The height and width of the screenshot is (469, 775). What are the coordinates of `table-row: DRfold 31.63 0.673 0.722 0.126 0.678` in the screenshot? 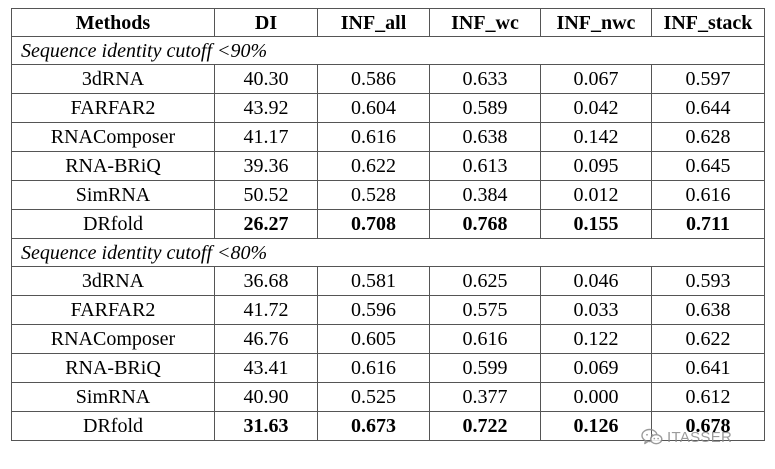 It's located at (388, 426).